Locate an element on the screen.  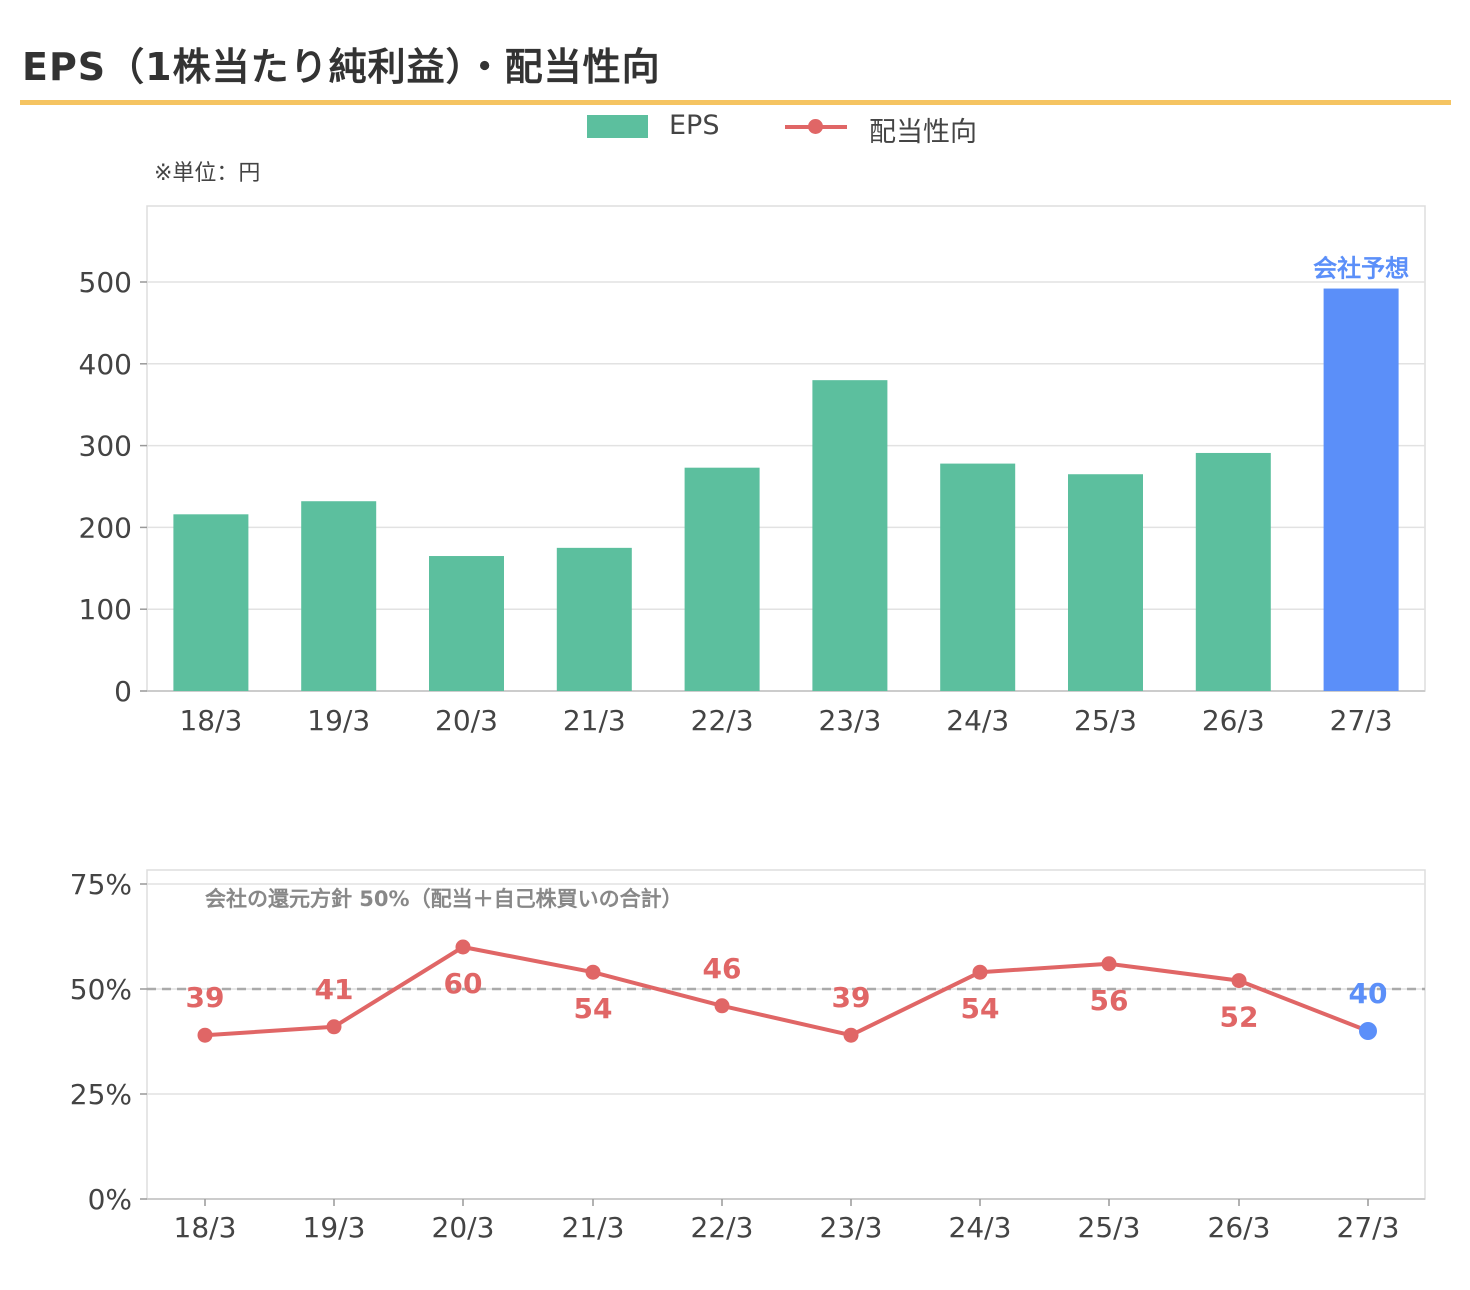
eps-xtick-label: 24/3 is located at coordinates (977, 720).